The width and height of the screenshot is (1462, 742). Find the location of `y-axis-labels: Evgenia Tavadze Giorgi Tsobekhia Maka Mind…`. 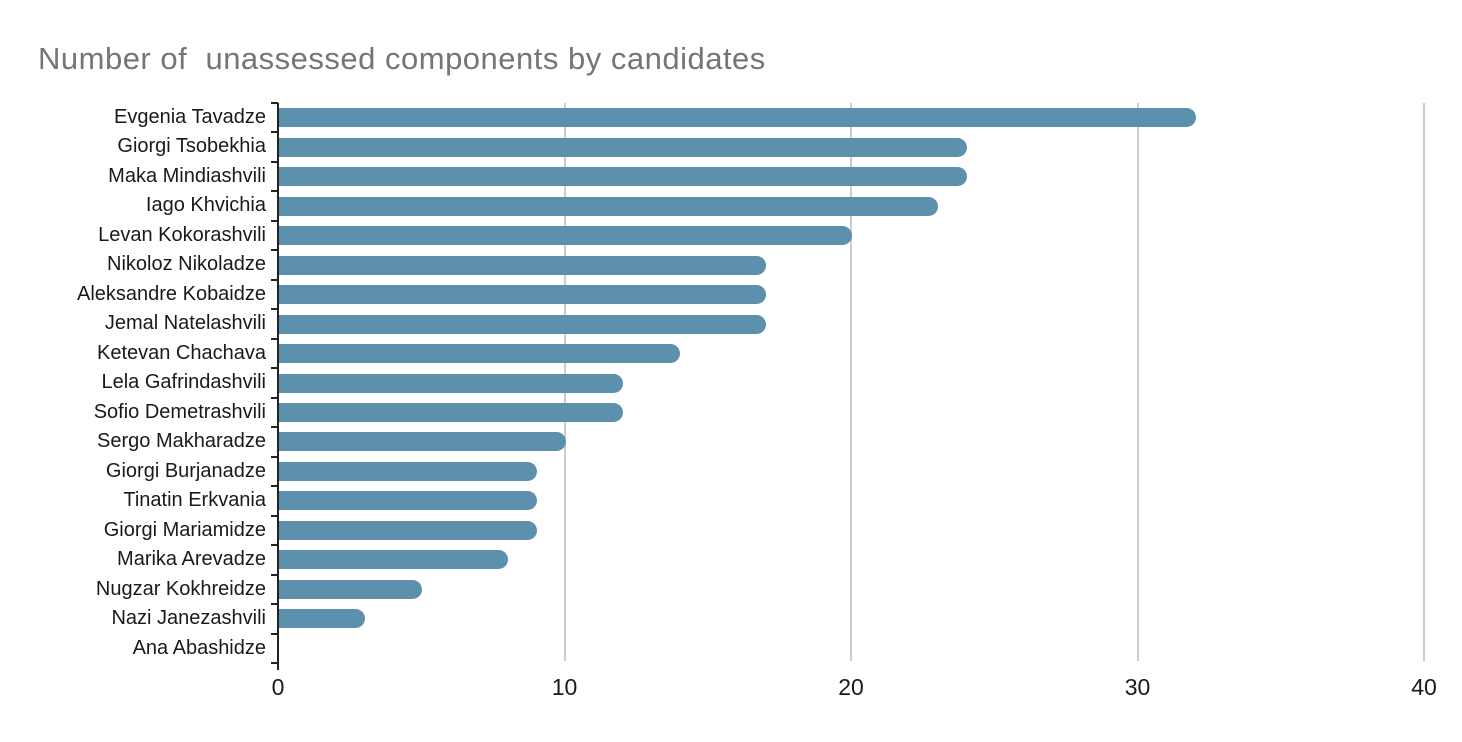

y-axis-labels: Evgenia Tavadze Giorgi Tsobekhia Maka Mind… is located at coordinates (133, 383).